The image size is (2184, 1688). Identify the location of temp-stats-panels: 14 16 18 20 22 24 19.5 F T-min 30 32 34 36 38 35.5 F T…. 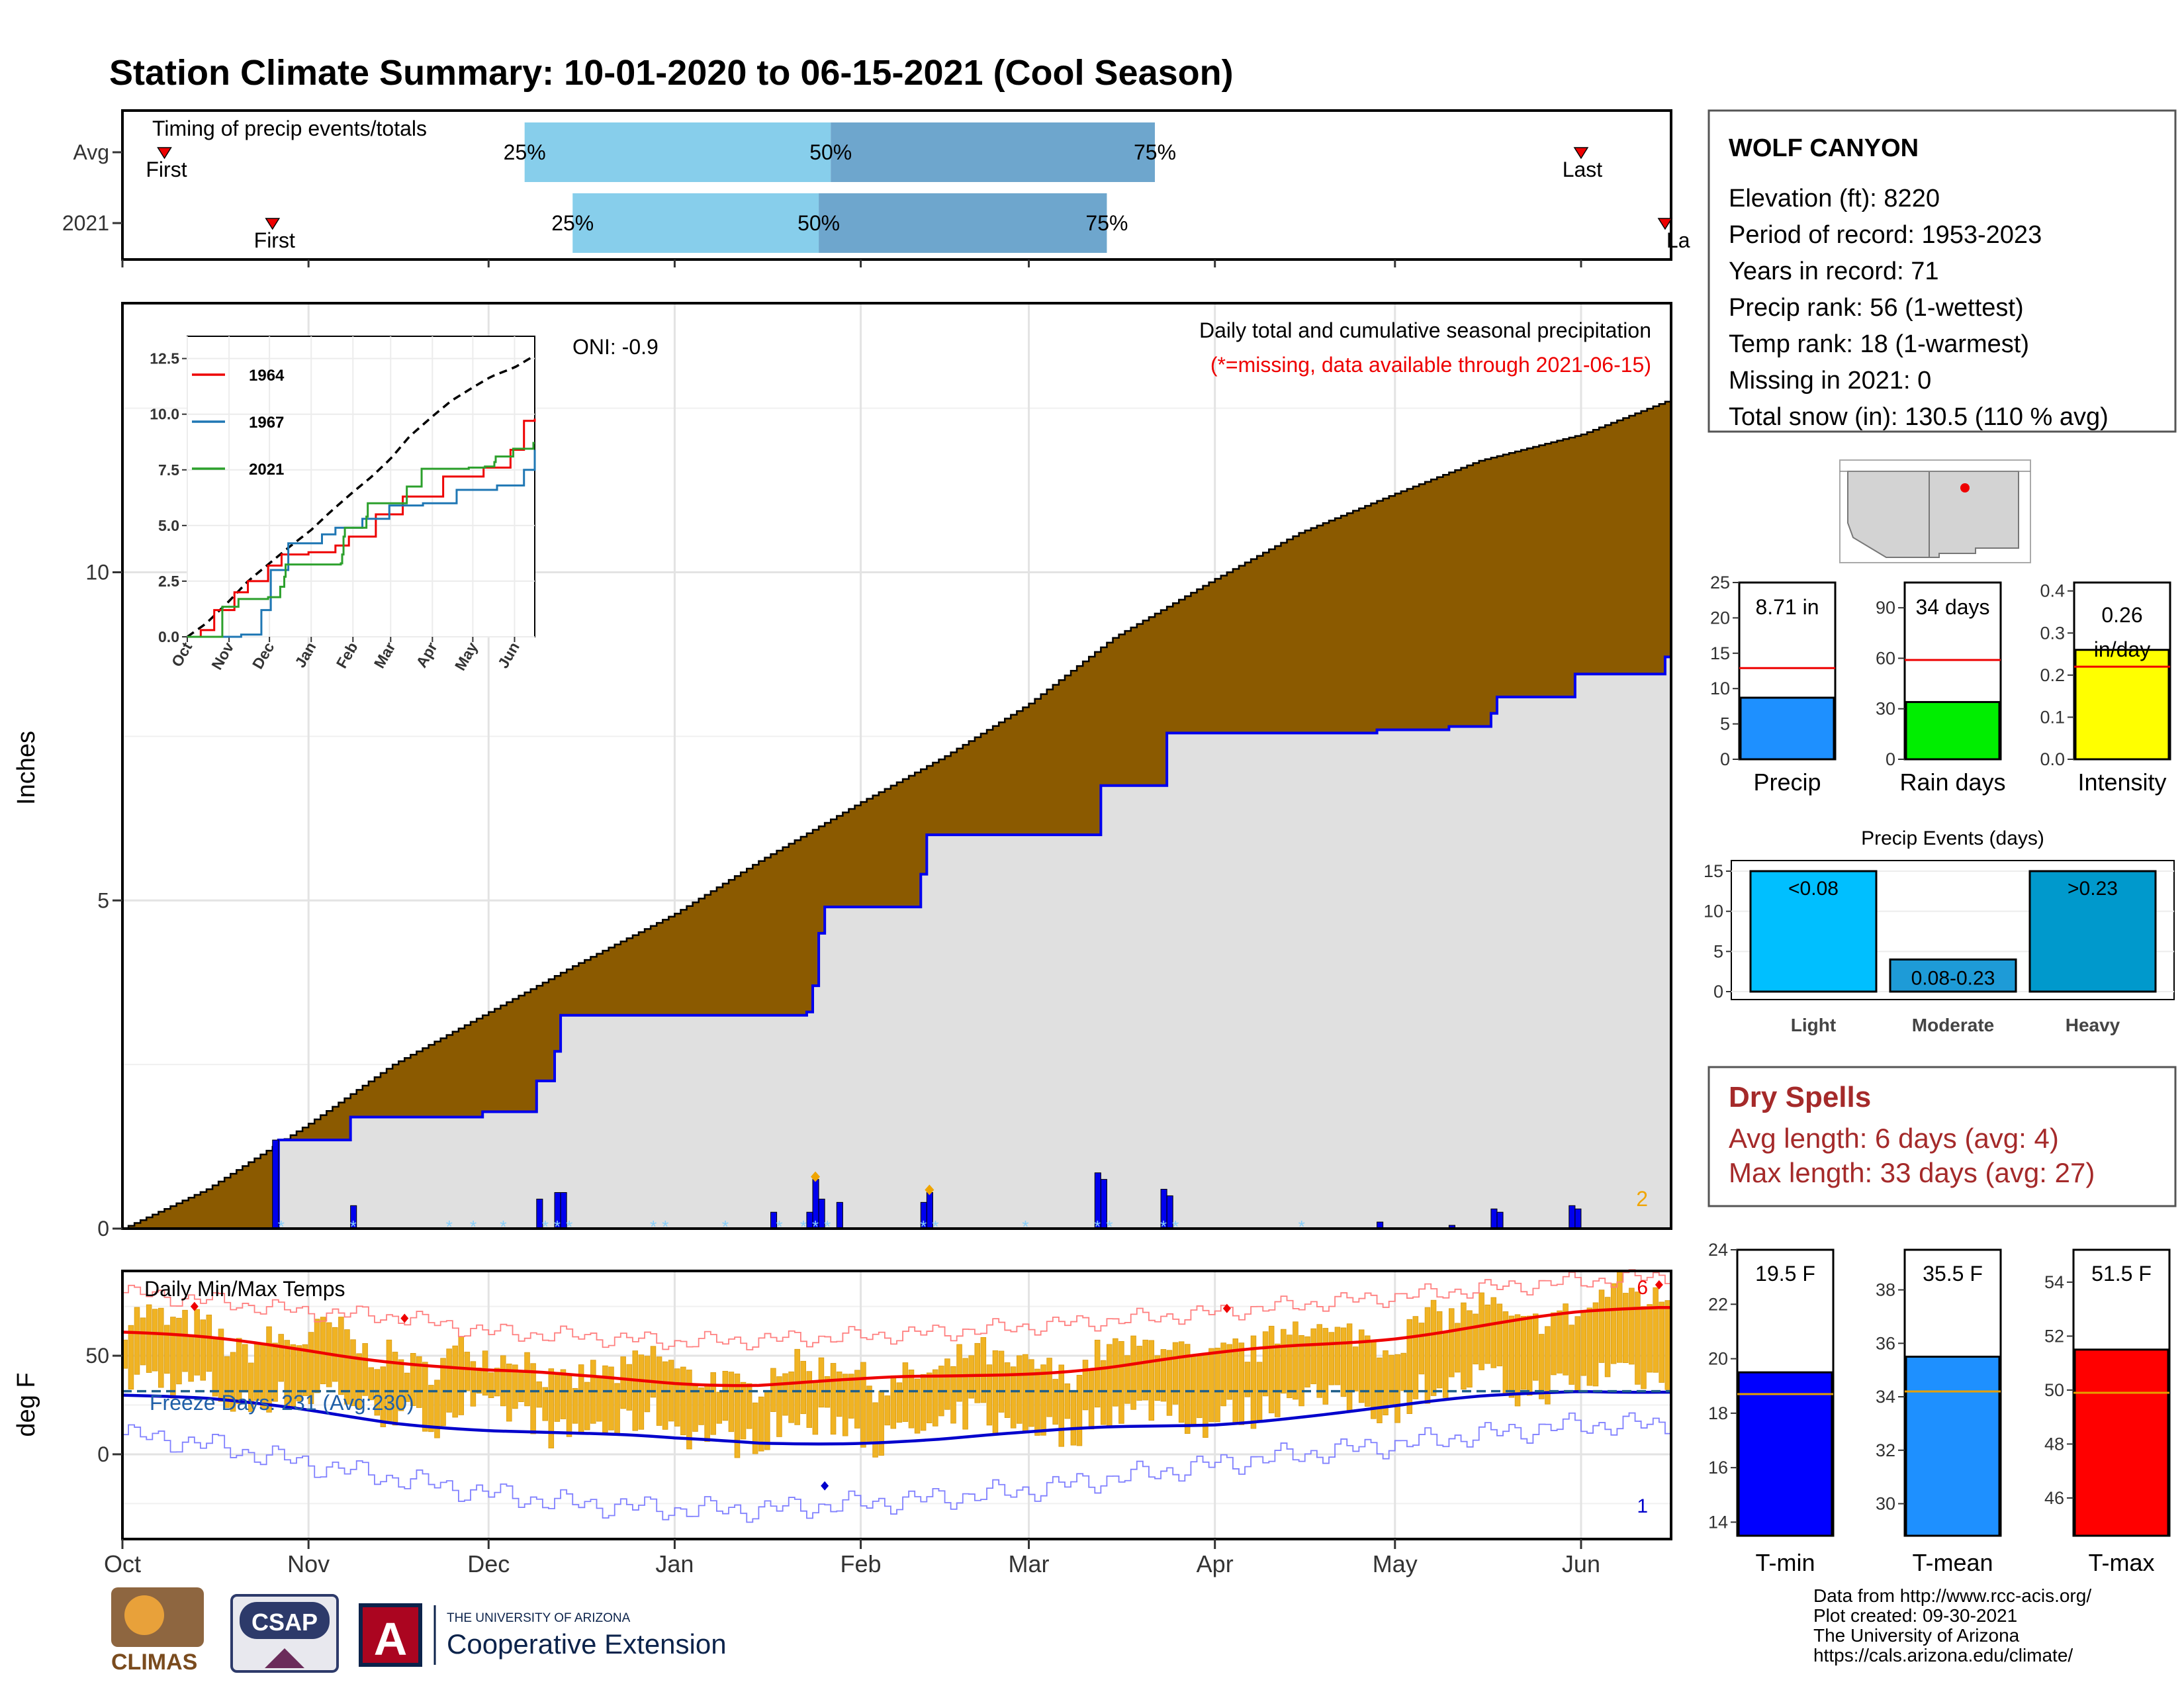
(1940, 1408).